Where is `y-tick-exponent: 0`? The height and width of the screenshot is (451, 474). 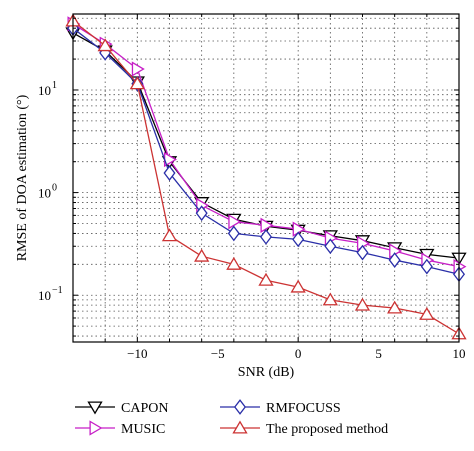
y-tick-exponent: 0 is located at coordinates (54, 188).